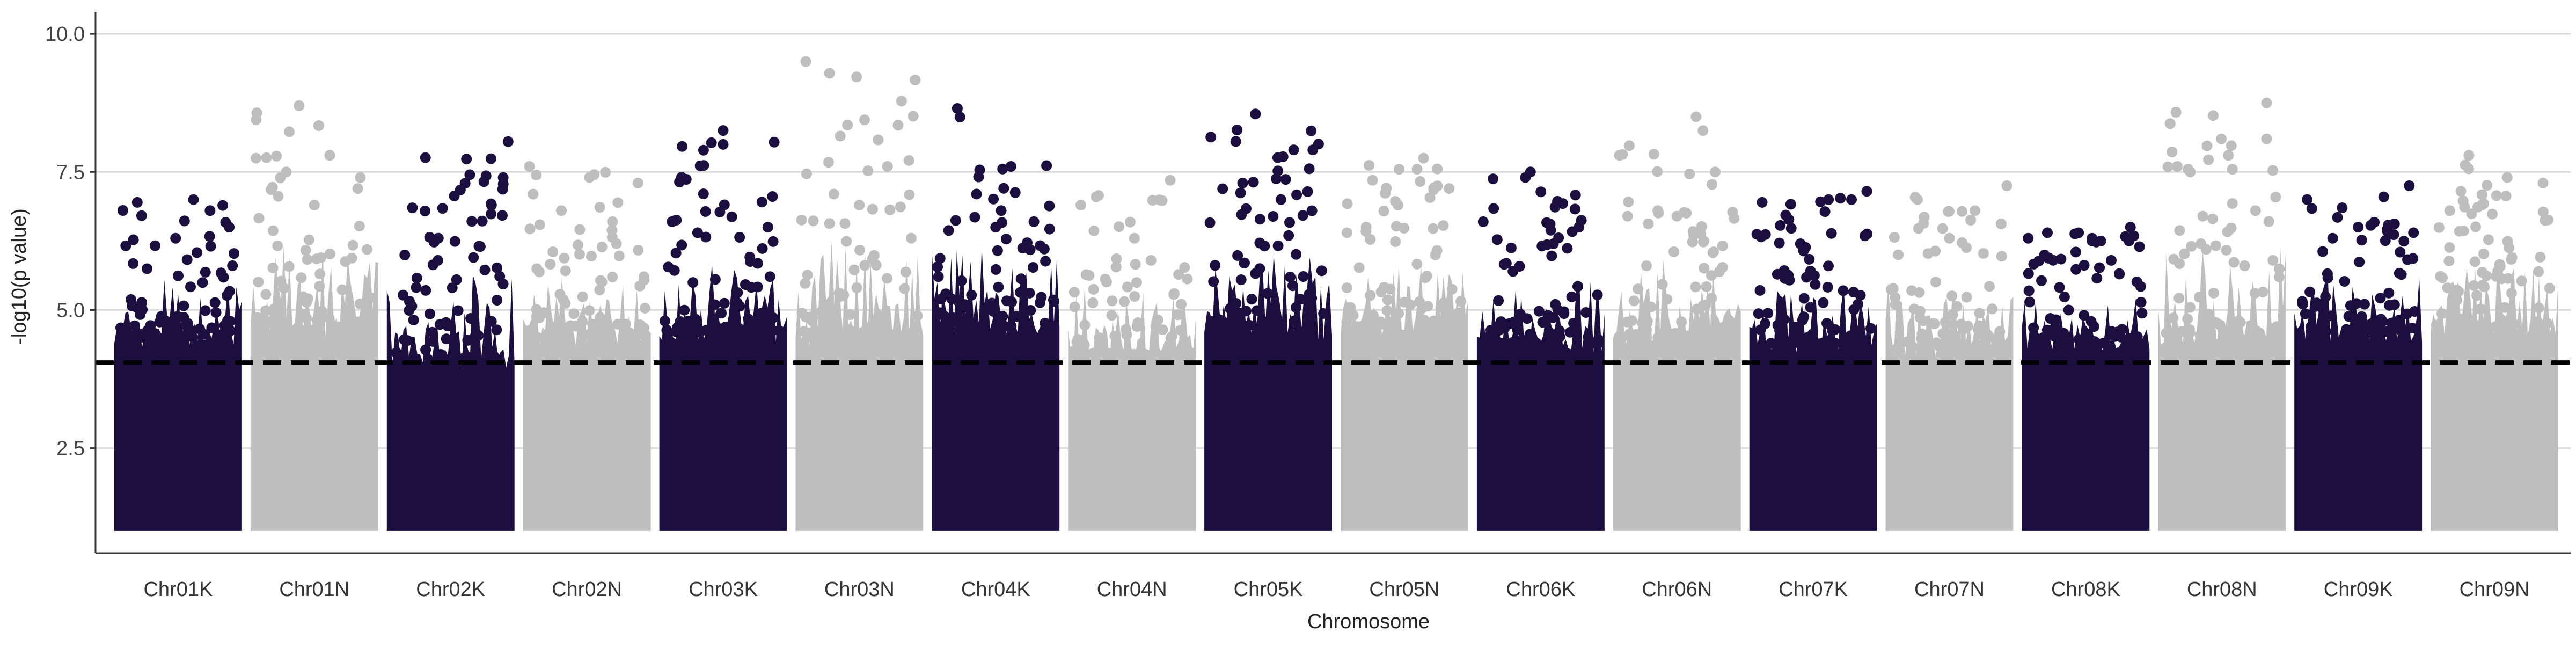 This screenshot has height=647, width=2576. Describe the element at coordinates (2085, 589) in the screenshot. I see `x-tick-label: Chr08K` at that location.